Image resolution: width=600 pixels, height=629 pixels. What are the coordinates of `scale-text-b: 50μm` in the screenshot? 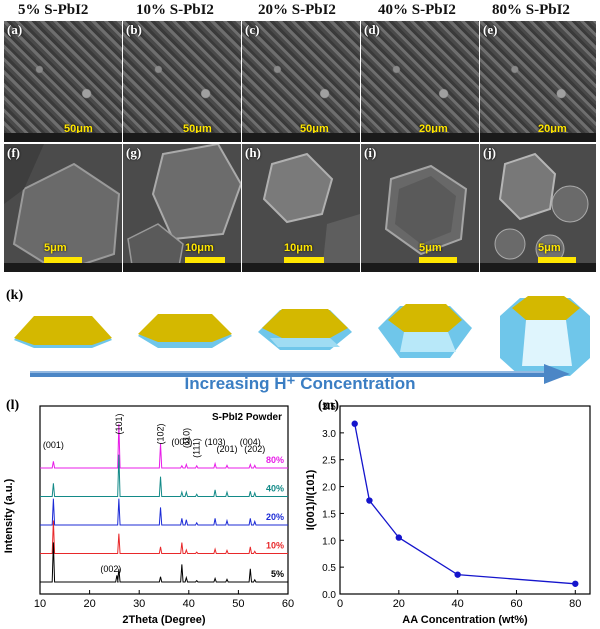 It's located at (197, 129).